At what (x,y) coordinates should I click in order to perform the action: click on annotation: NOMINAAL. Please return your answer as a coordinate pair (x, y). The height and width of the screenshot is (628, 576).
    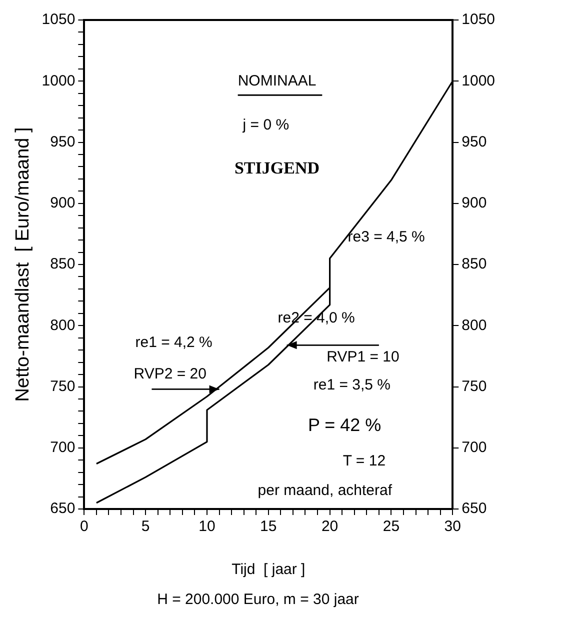
    Looking at the image, I should click on (277, 81).